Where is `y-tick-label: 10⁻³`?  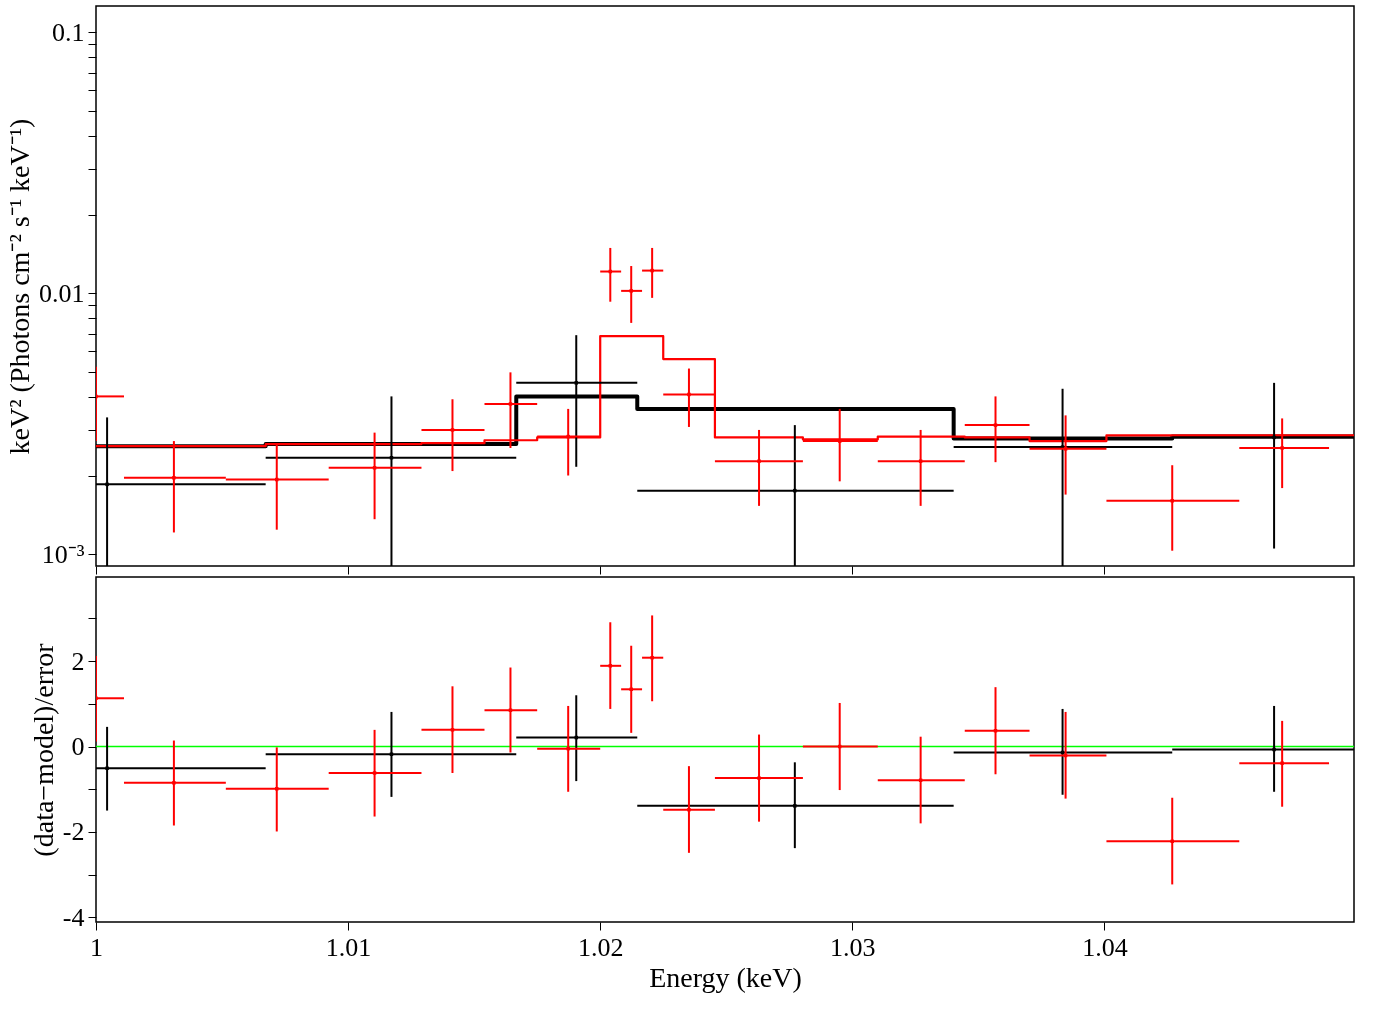
y-tick-label: 10⁻³ is located at coordinates (63, 554).